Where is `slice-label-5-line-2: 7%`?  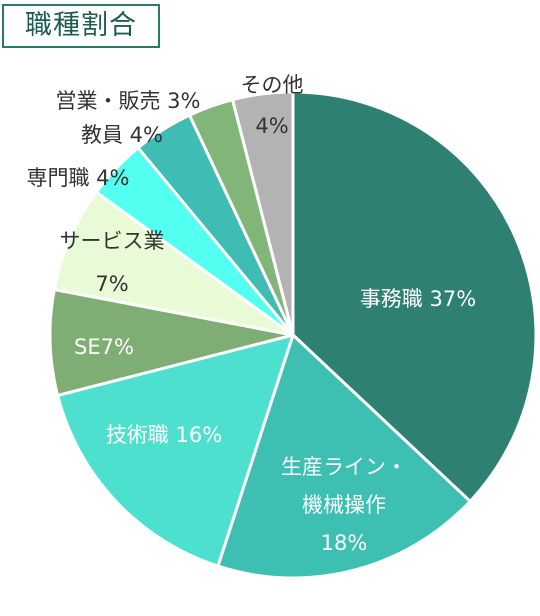
slice-label-5-line-2: 7% is located at coordinates (111, 284).